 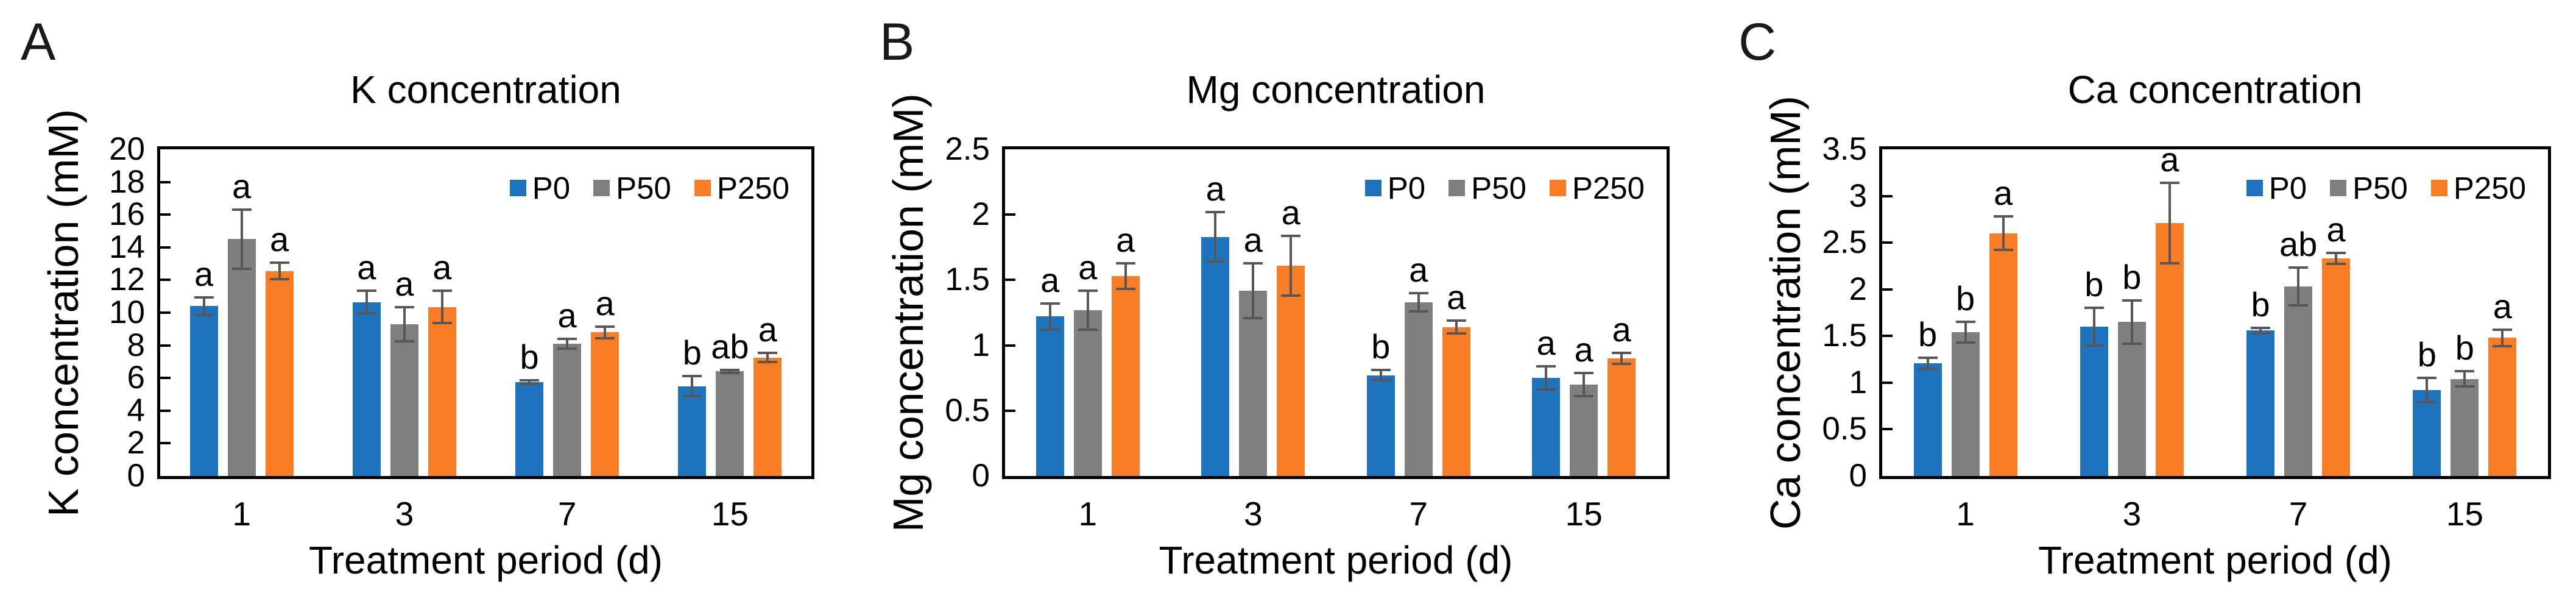 I want to click on bar-P0-day3, so click(x=2094, y=401).